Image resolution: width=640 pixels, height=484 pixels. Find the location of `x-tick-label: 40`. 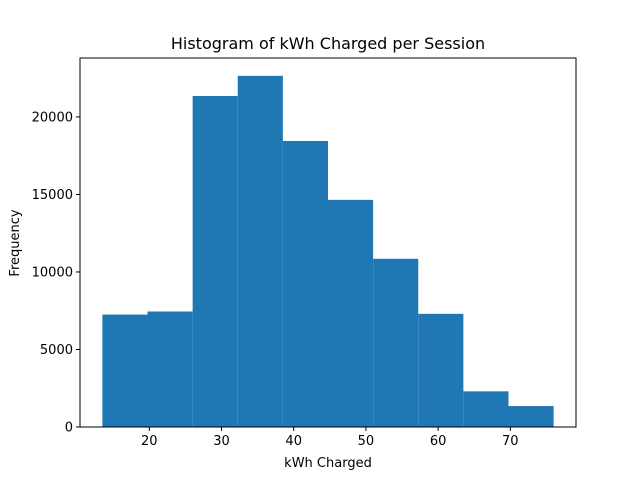

x-tick-label: 40 is located at coordinates (293, 441).